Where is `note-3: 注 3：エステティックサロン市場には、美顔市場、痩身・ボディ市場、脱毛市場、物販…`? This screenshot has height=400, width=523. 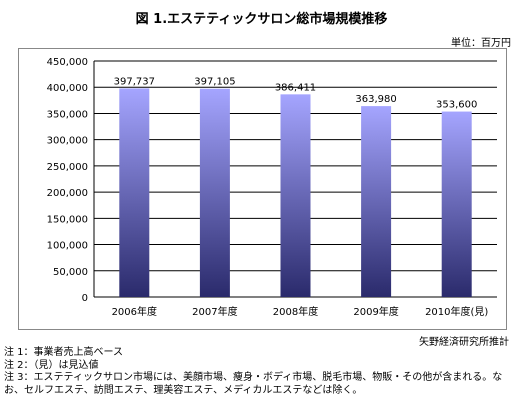 note-3: 注 3：エステティックサロン市場には、美顔市場、痩身・ボディ市場、脱毛市場、物販… is located at coordinates (253, 377).